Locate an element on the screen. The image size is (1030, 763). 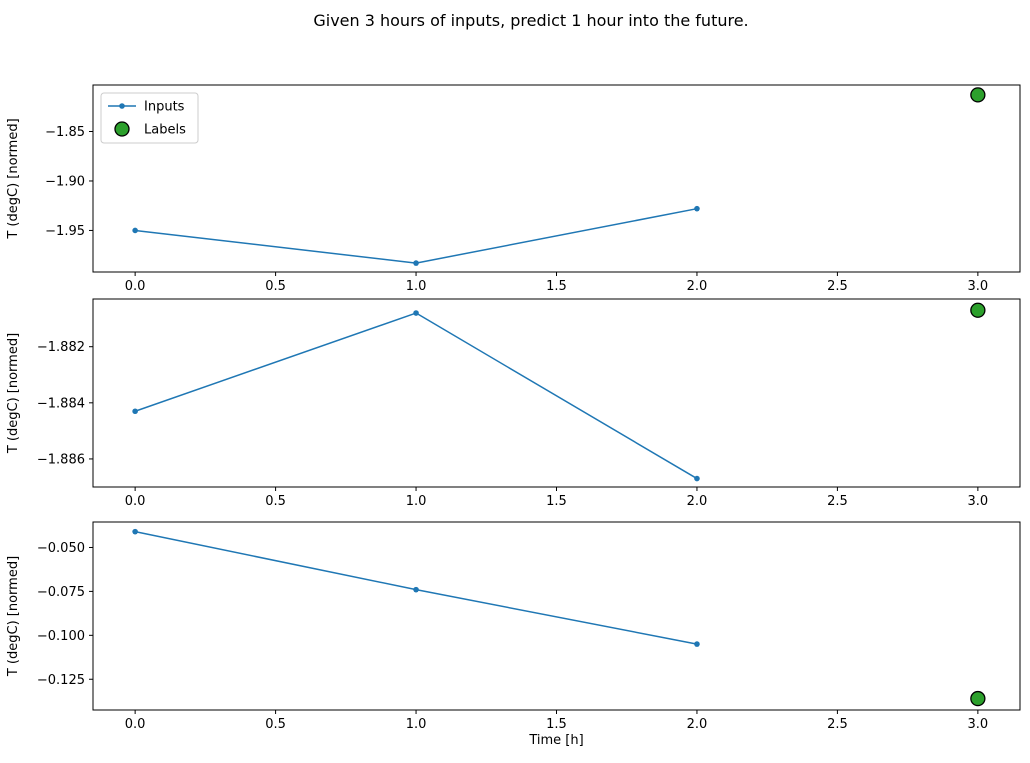
y-tick-label: −0.050 is located at coordinates (61, 548).